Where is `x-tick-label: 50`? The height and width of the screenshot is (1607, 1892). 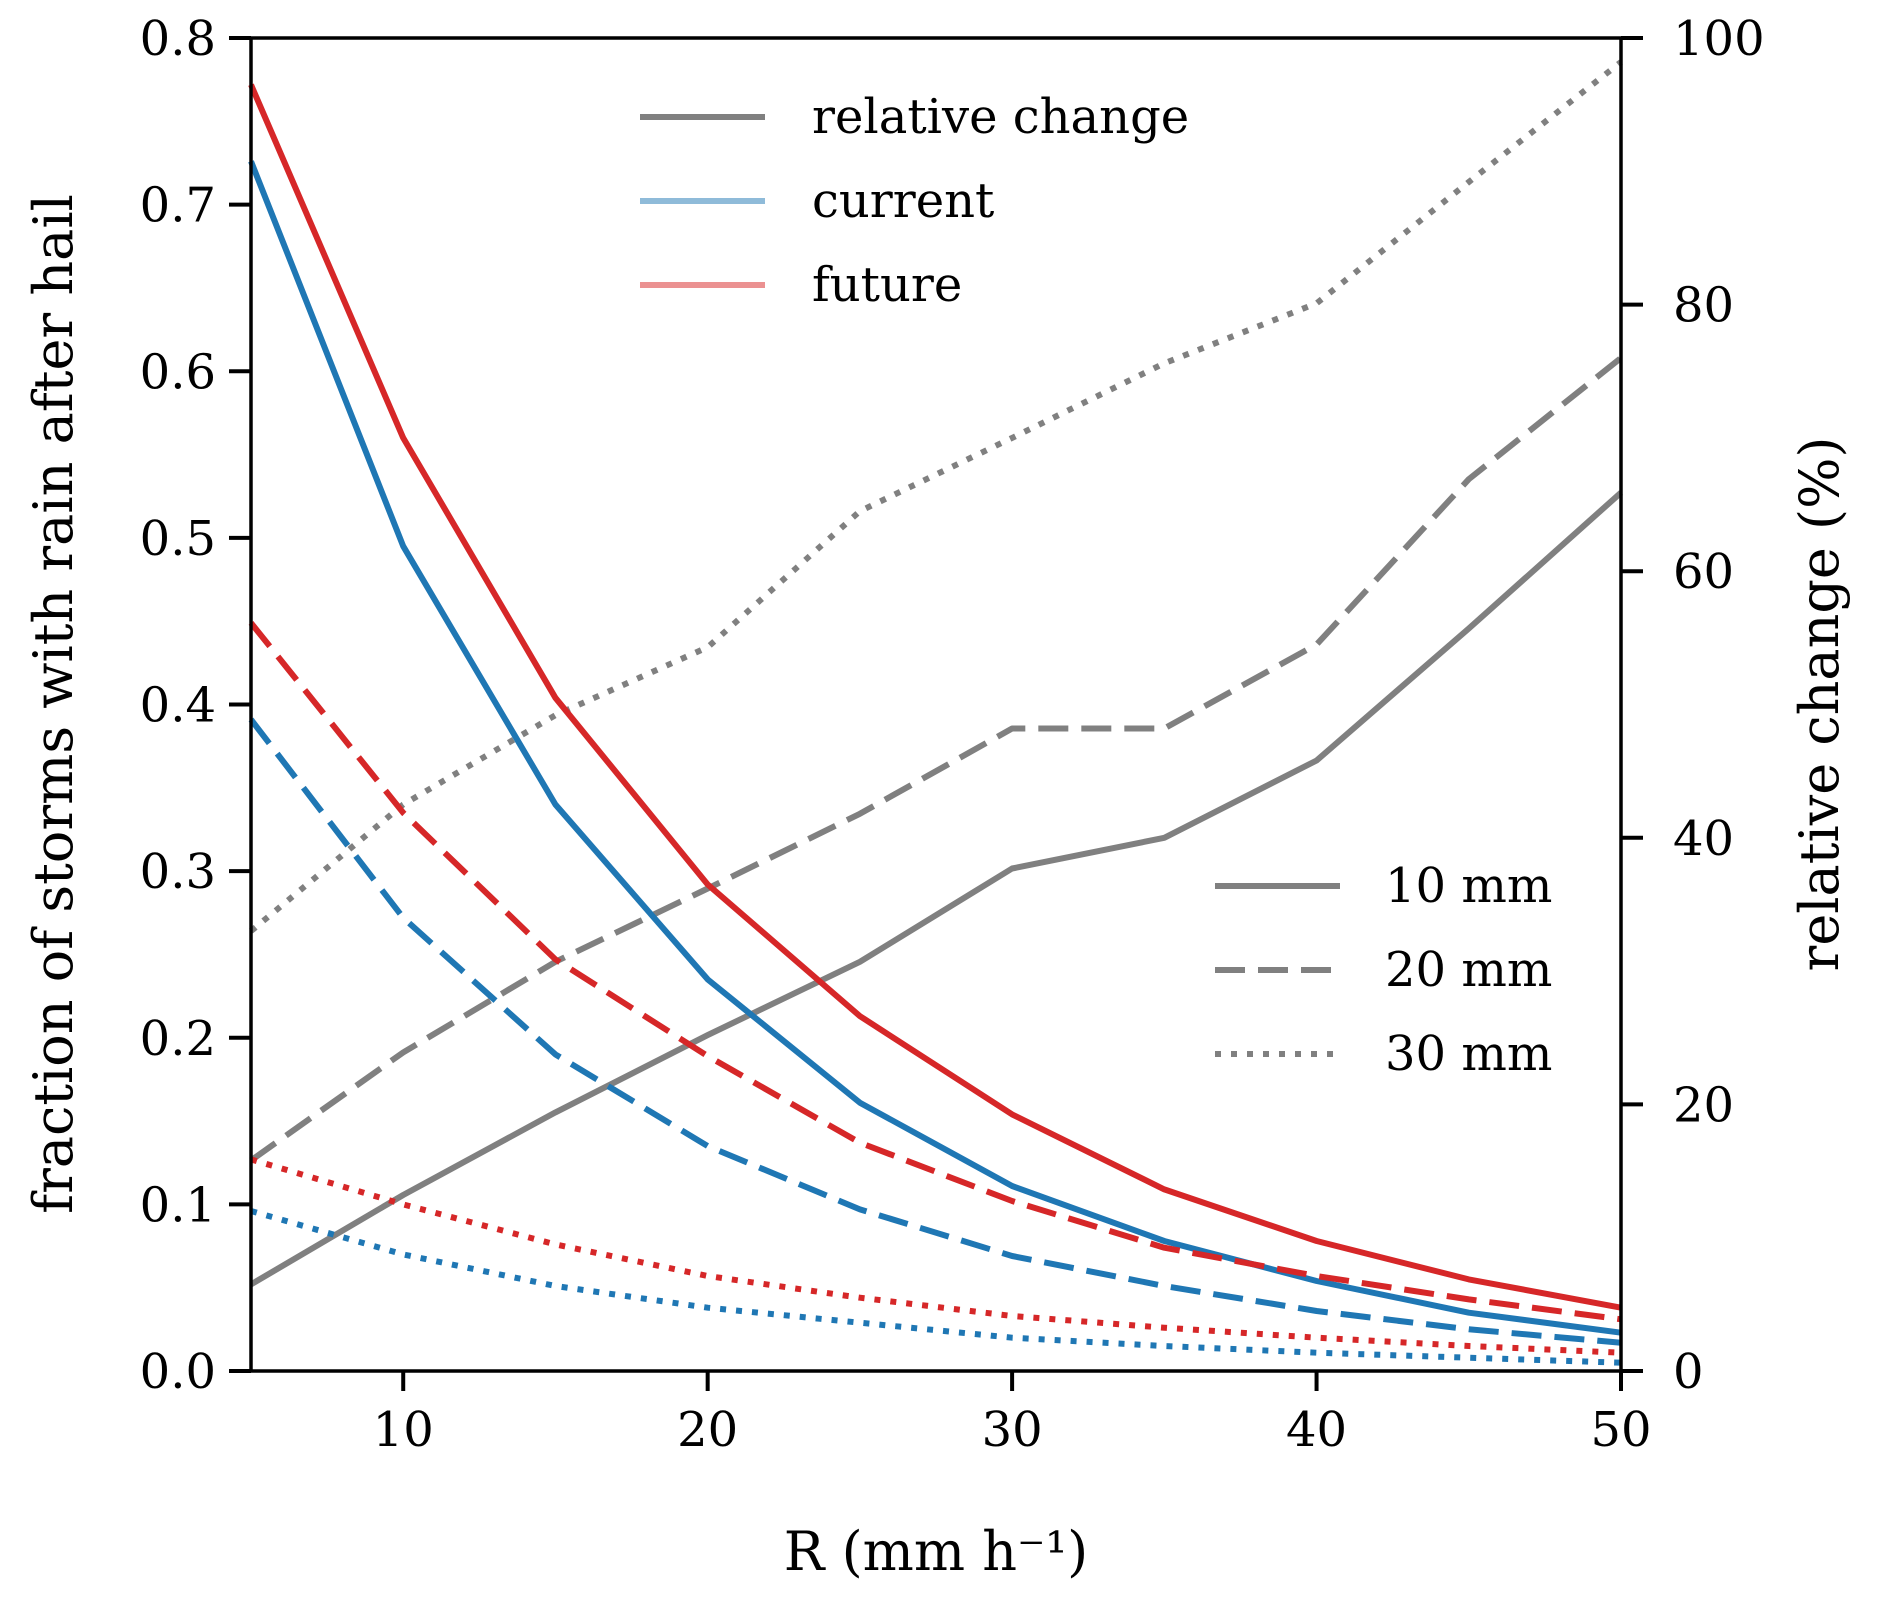
x-tick-label: 50 is located at coordinates (1620, 1430).